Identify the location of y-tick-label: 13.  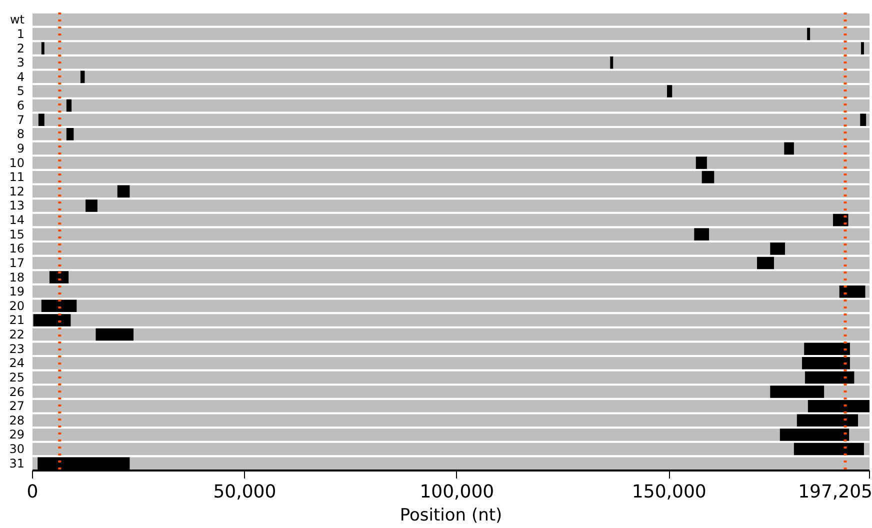
(17, 205).